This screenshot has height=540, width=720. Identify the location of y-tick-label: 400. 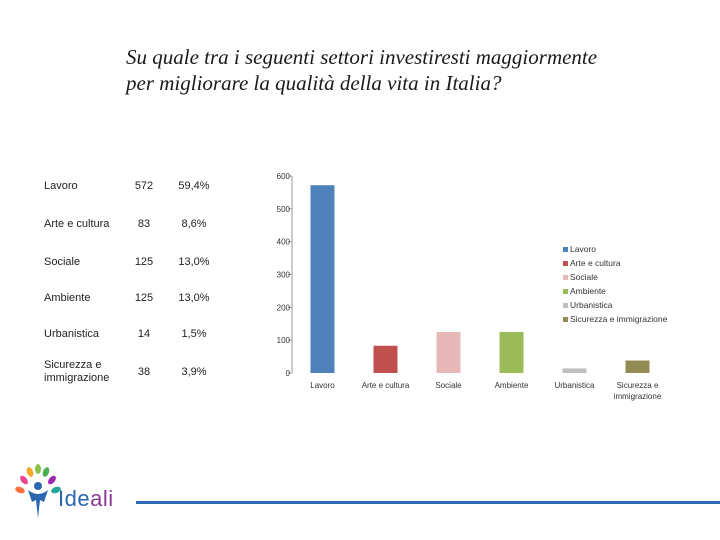
(284, 242).